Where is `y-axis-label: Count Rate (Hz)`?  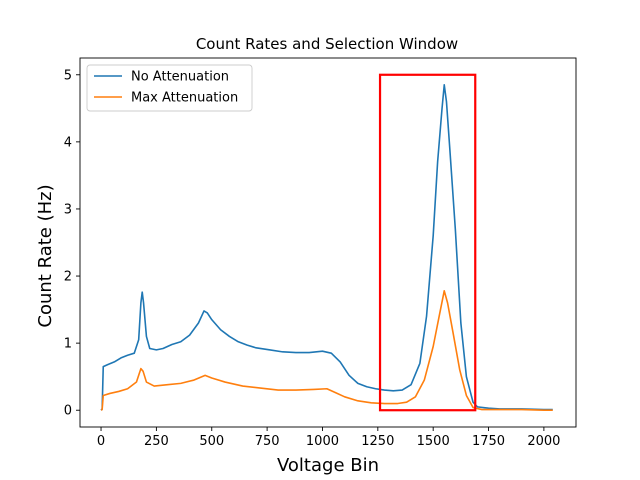
y-axis-label: Count Rate (Hz) is located at coordinates (45, 255).